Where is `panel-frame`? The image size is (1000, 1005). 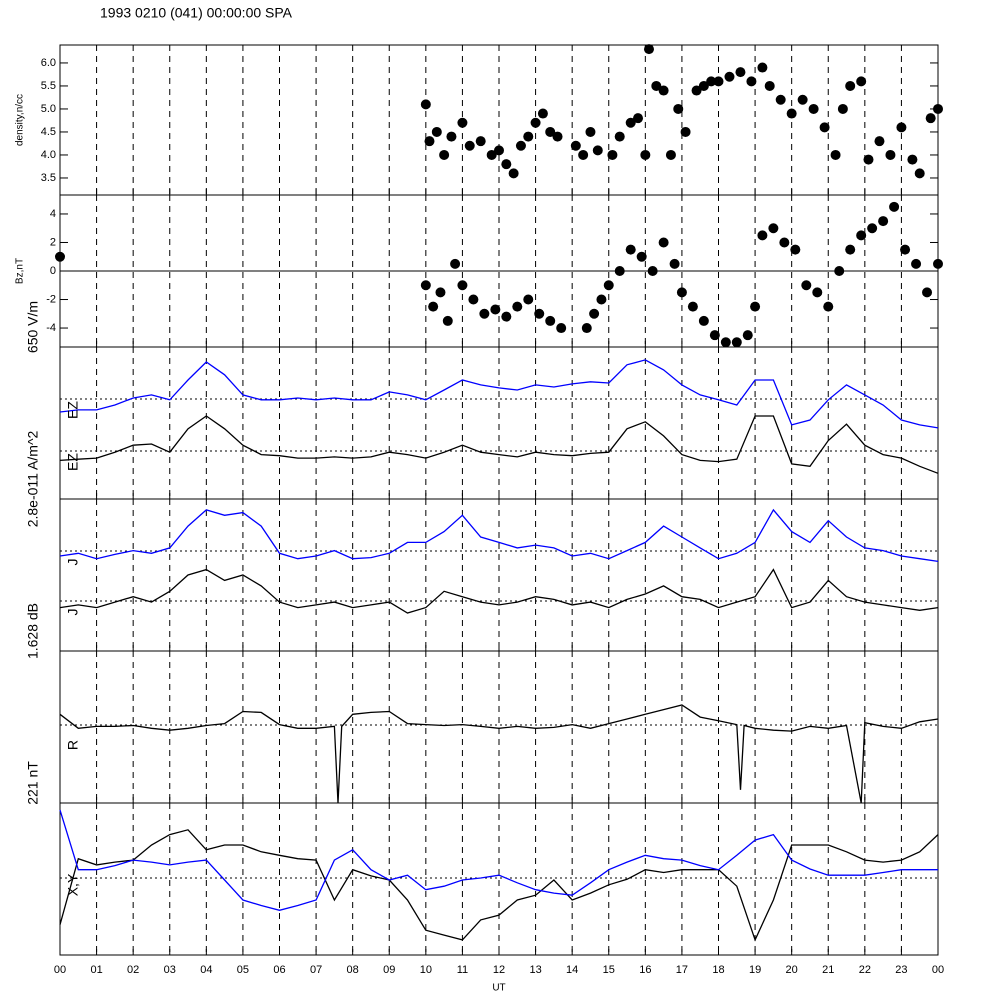
panel-frame is located at coordinates (499, 879).